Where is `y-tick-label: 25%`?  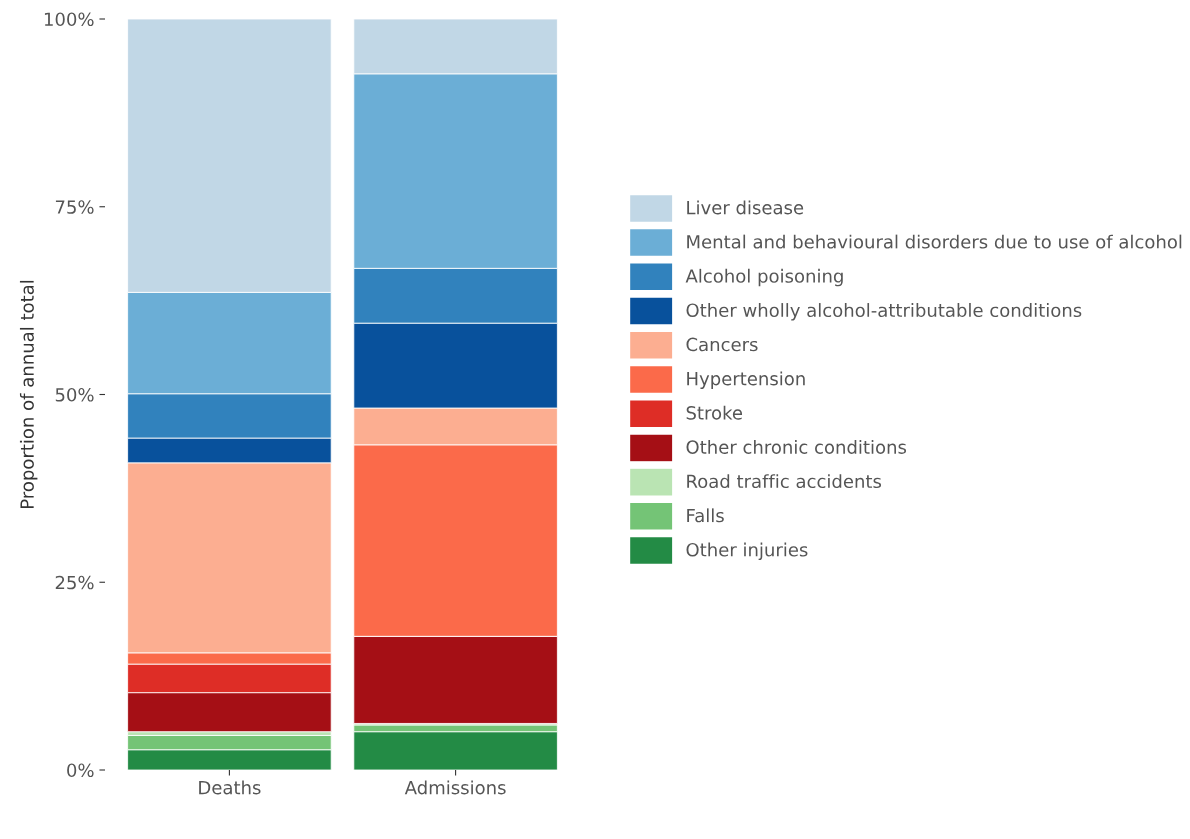
y-tick-label: 25% is located at coordinates (74, 582).